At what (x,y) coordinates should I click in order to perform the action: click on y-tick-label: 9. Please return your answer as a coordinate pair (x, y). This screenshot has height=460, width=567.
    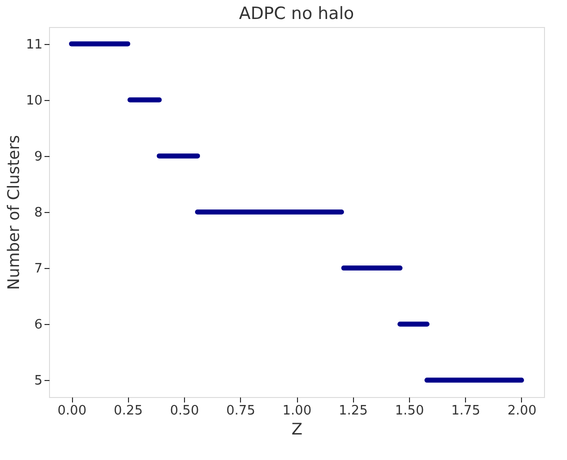
    Looking at the image, I should click on (38, 156).